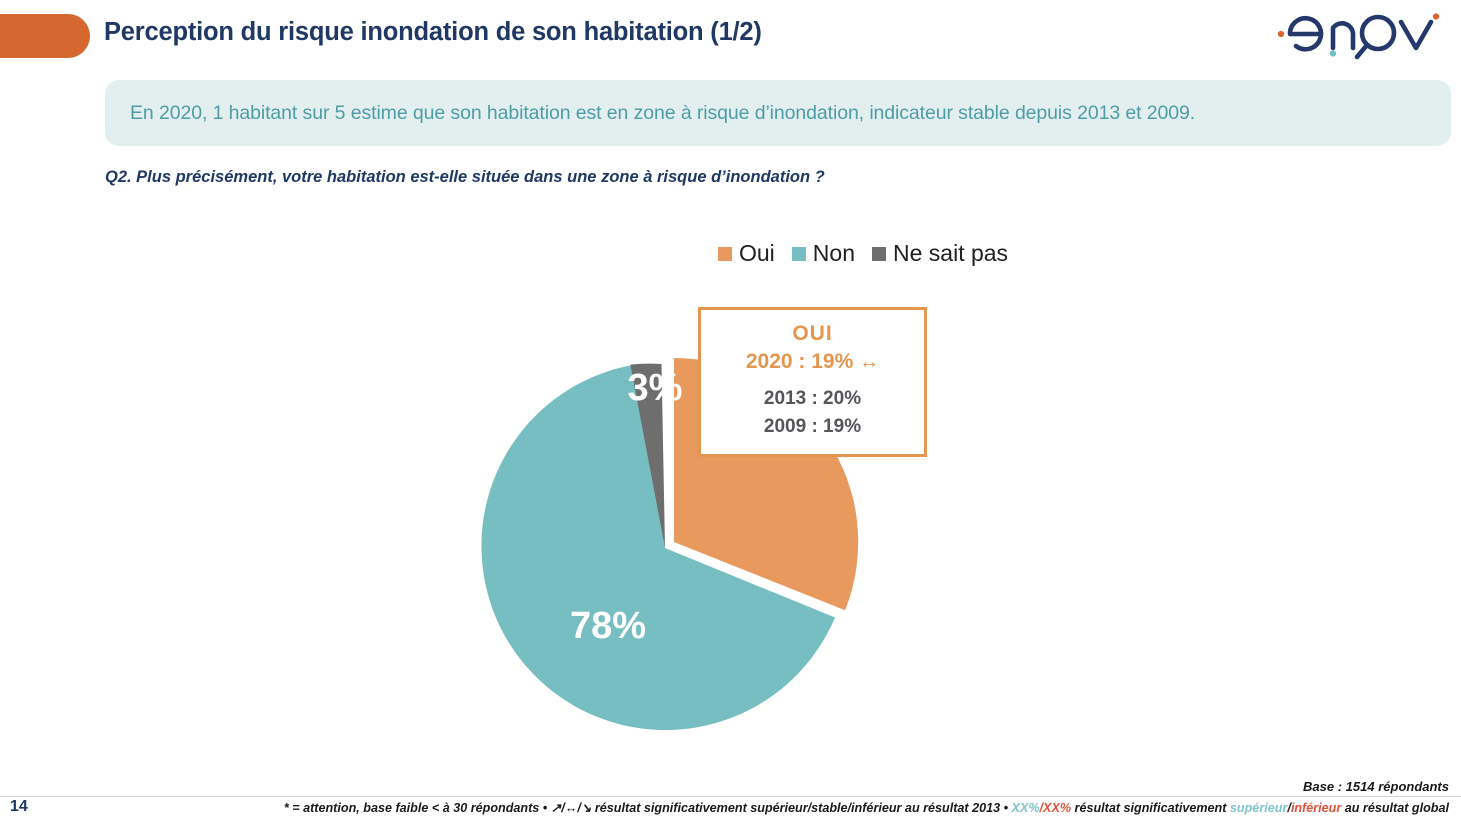 The height and width of the screenshot is (823, 1461). Describe the element at coordinates (730, 796) in the screenshot. I see `footer-divider` at that location.